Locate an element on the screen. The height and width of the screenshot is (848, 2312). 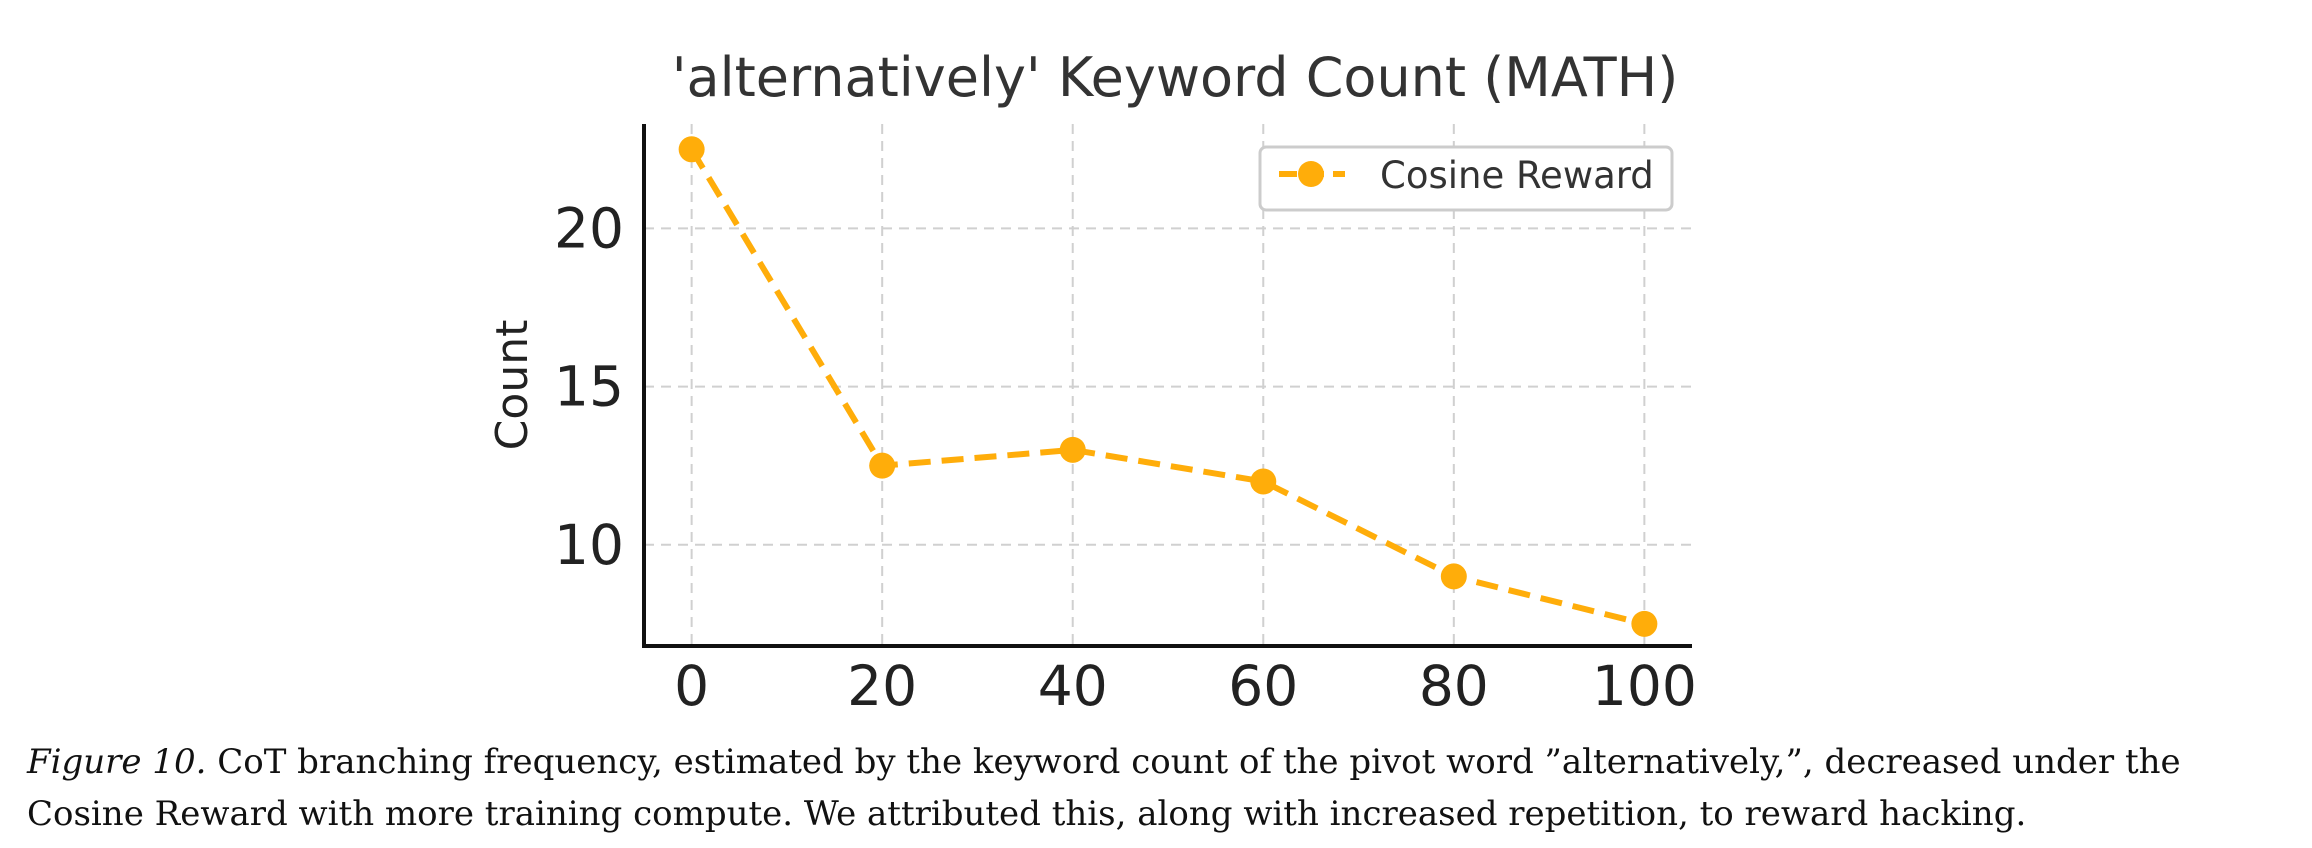
legend-label: Cosine Reward is located at coordinates (1517, 175).